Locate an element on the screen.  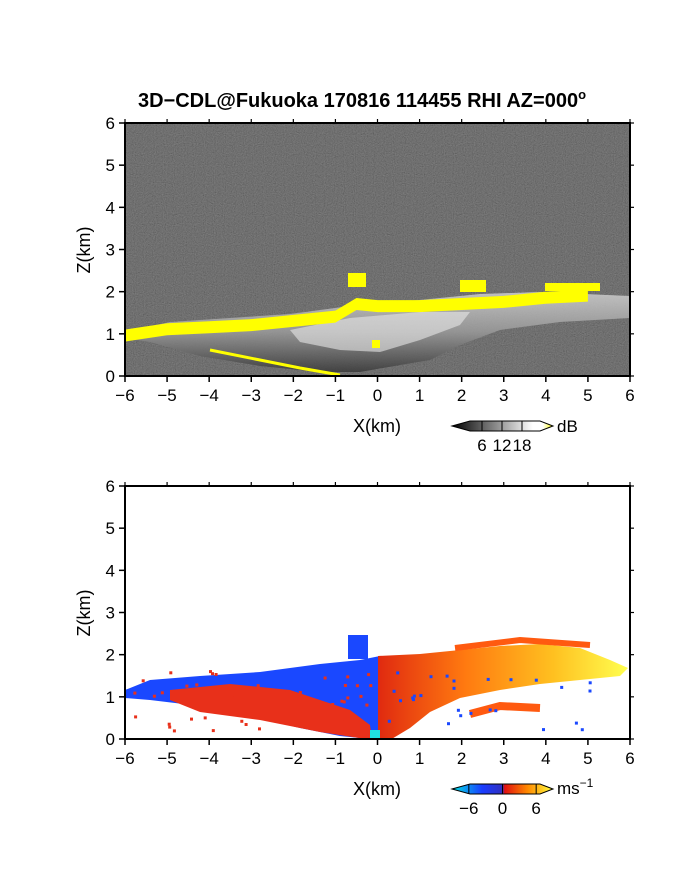
x-tick-label: 5 is located at coordinates (587, 758).